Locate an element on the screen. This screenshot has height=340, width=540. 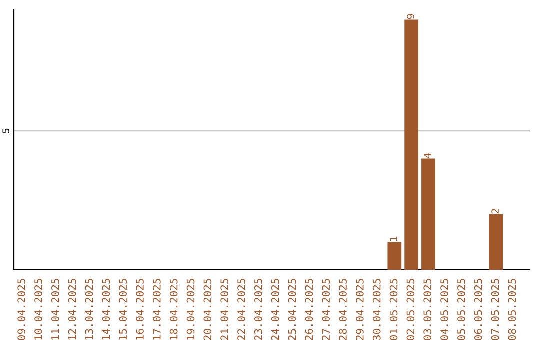
x-tick-label: 02.05.2025 is located at coordinates (410, 309).